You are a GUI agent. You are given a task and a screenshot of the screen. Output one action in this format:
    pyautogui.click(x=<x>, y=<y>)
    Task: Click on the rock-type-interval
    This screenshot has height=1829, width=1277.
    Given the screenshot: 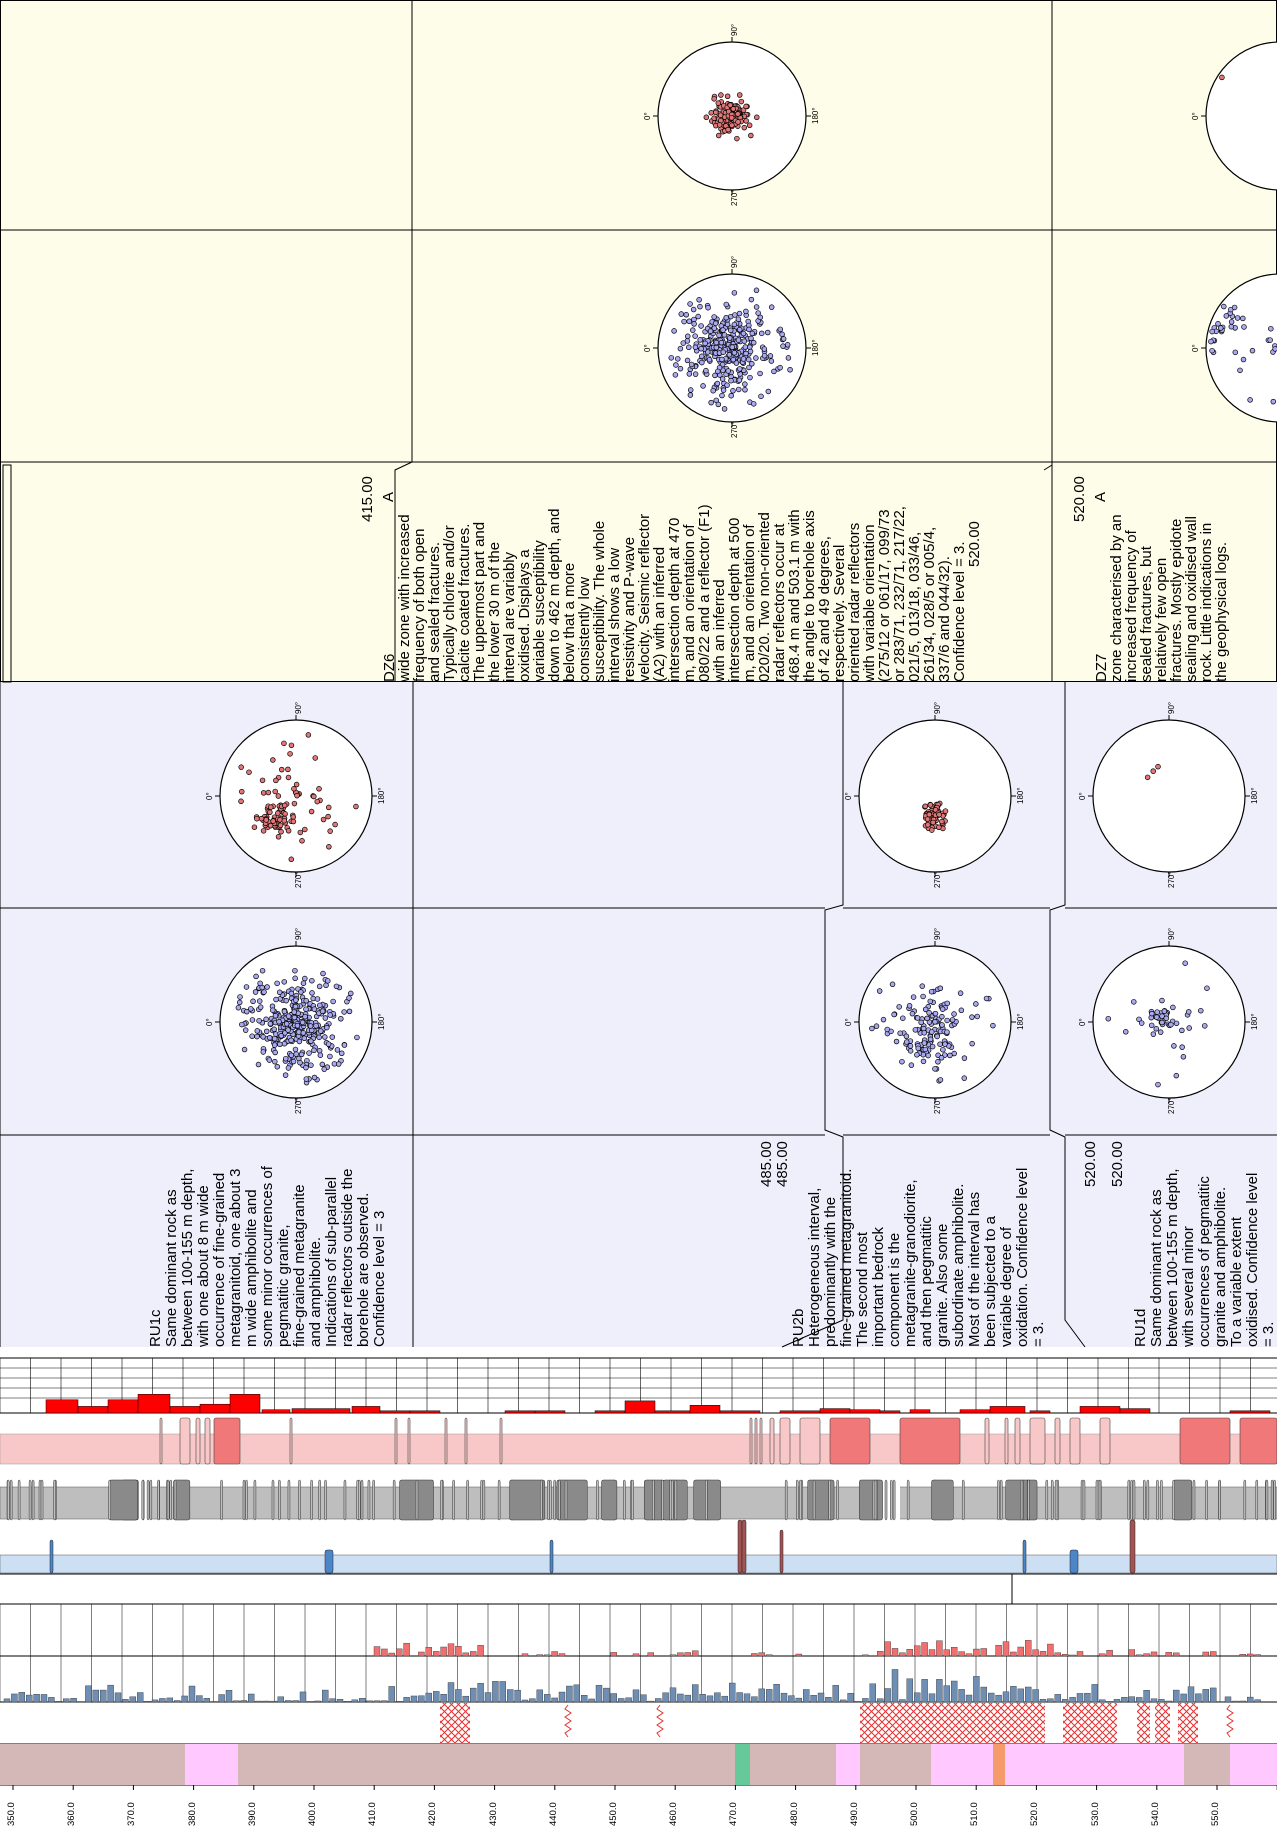 What is the action you would take?
    pyautogui.click(x=1010, y=1764)
    